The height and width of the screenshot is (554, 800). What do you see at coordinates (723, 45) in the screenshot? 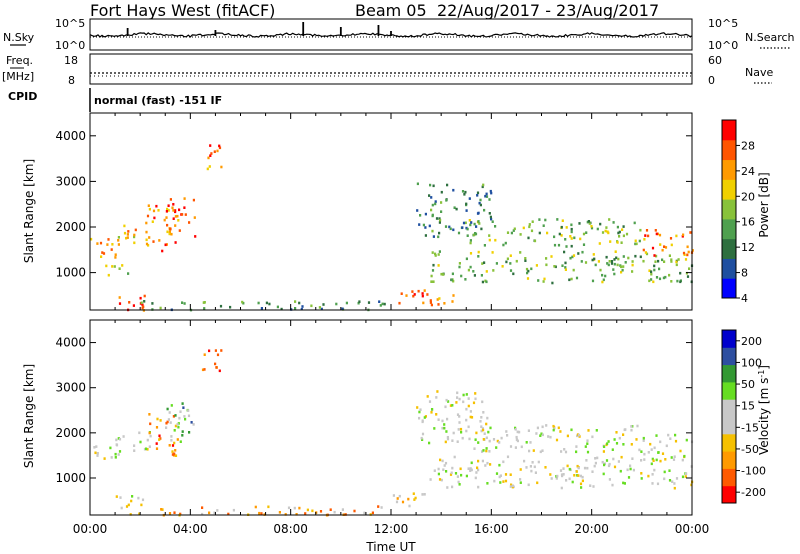
I see `nsearch-tick-bottom: 10^0` at bounding box center [723, 45].